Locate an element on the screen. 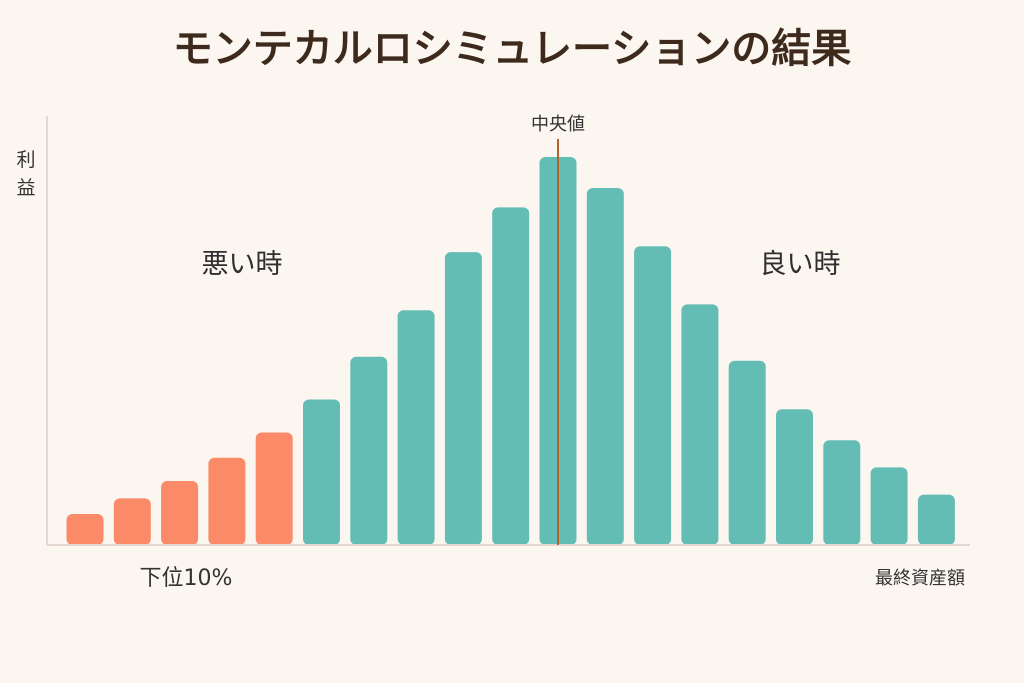 The width and height of the screenshot is (1024, 683). y-axis-label-line-2: 益 is located at coordinates (25, 188).